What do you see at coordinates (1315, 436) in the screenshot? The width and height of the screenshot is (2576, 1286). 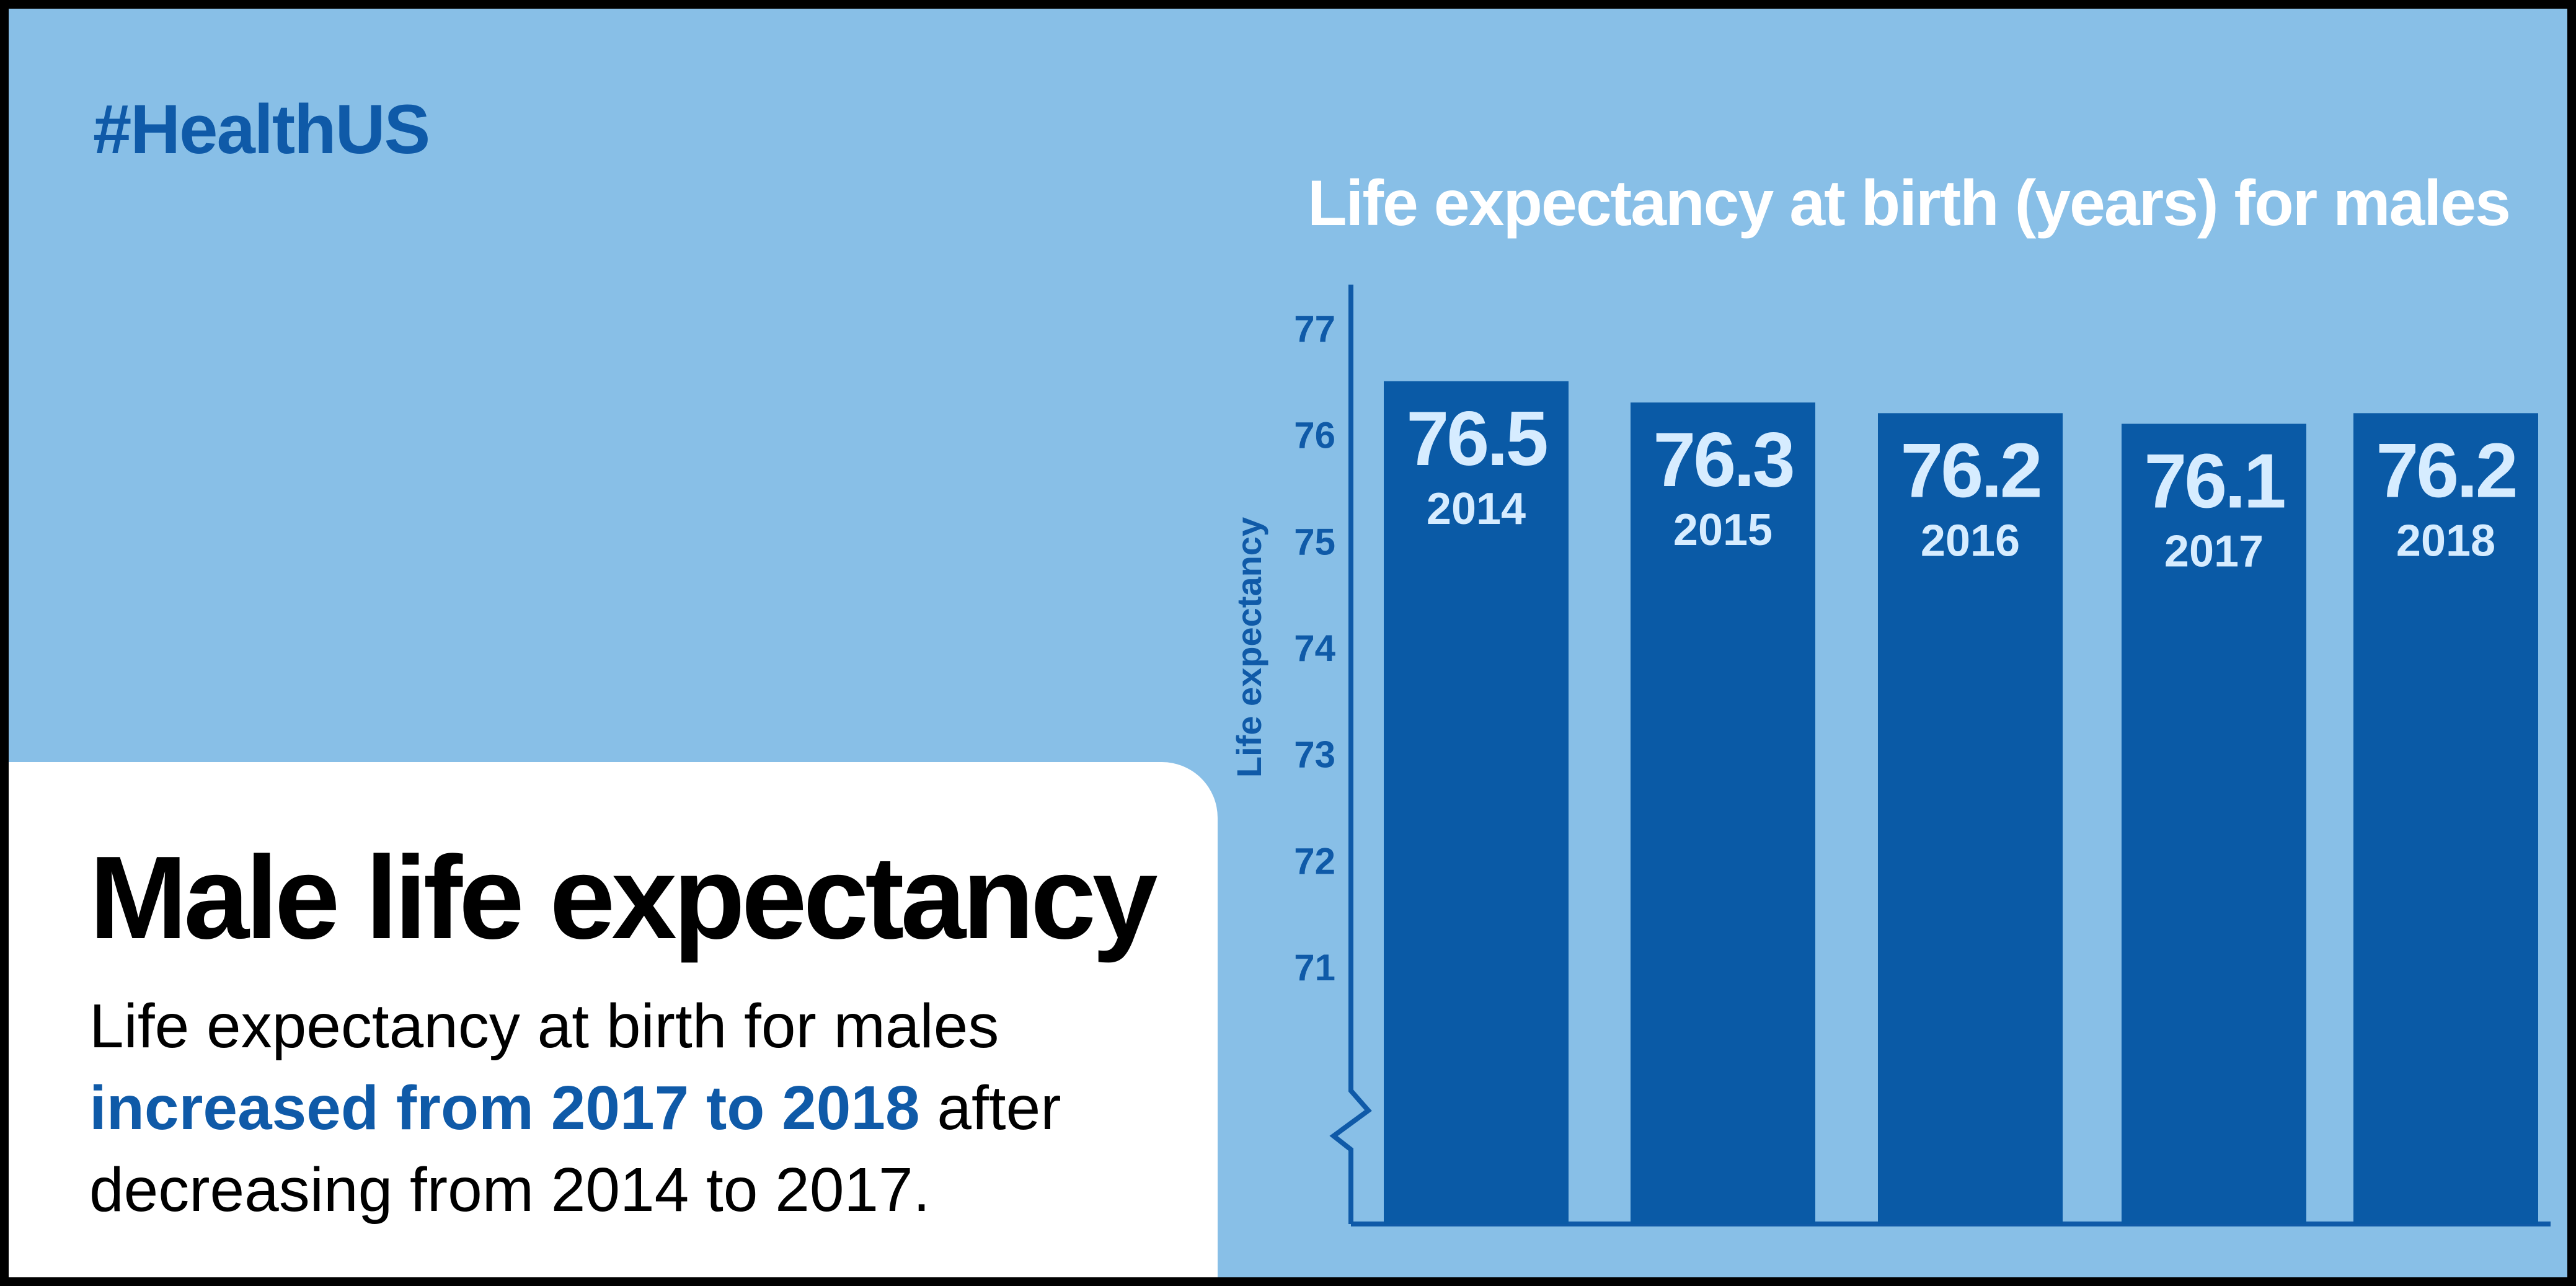 I see `y-tick-label: 76` at bounding box center [1315, 436].